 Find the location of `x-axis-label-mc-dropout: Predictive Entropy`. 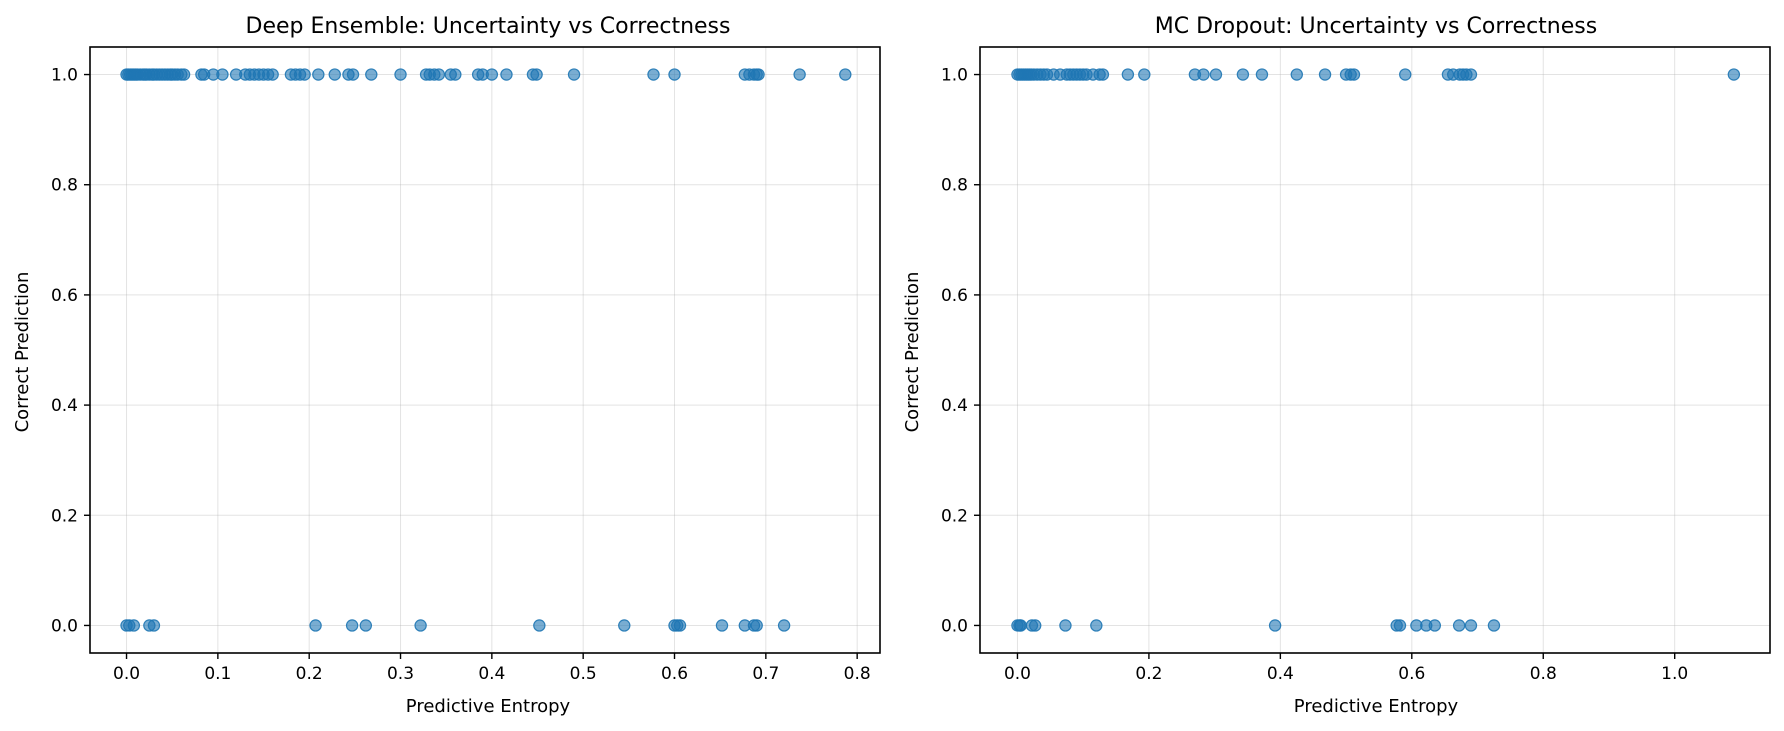

x-axis-label-mc-dropout: Predictive Entropy is located at coordinates (1376, 706).